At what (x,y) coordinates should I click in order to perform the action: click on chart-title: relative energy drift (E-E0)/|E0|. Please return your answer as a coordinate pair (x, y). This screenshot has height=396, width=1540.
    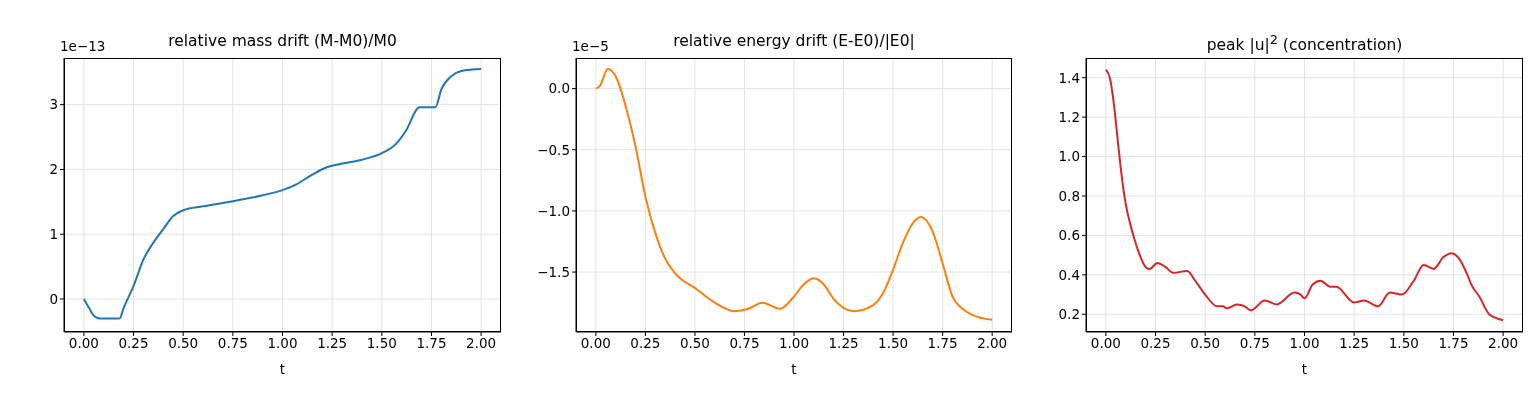
    Looking at the image, I should click on (794, 41).